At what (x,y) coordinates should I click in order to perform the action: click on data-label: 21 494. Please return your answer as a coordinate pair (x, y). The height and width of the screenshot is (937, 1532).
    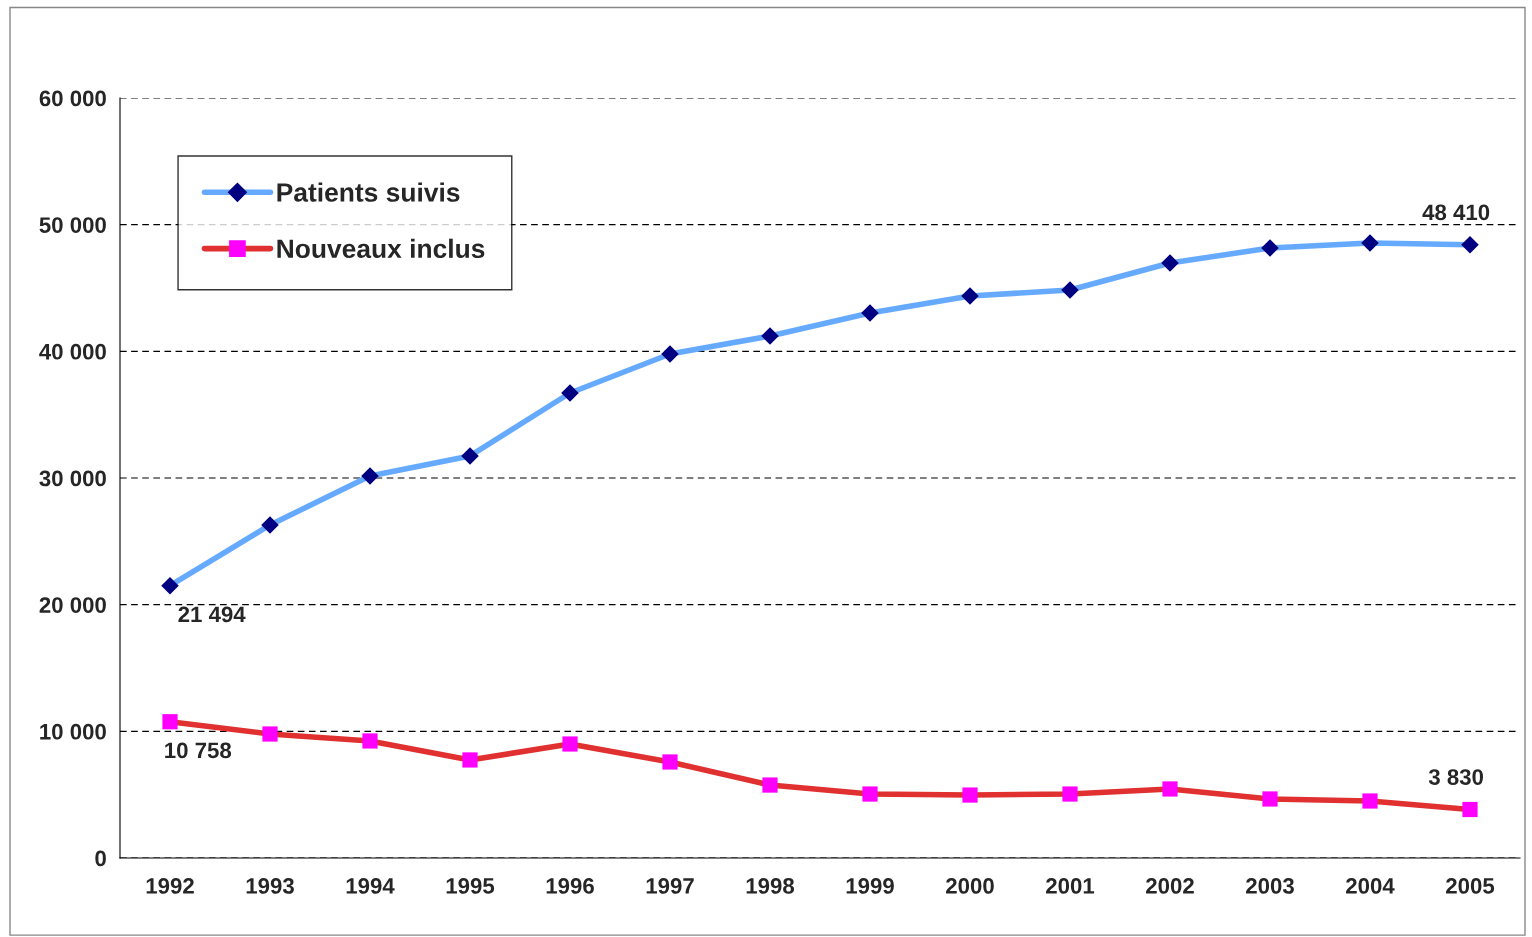
    Looking at the image, I should click on (212, 614).